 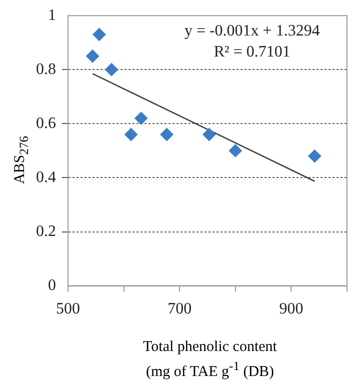 I want to click on x-tick-label: 500, so click(x=68, y=309).